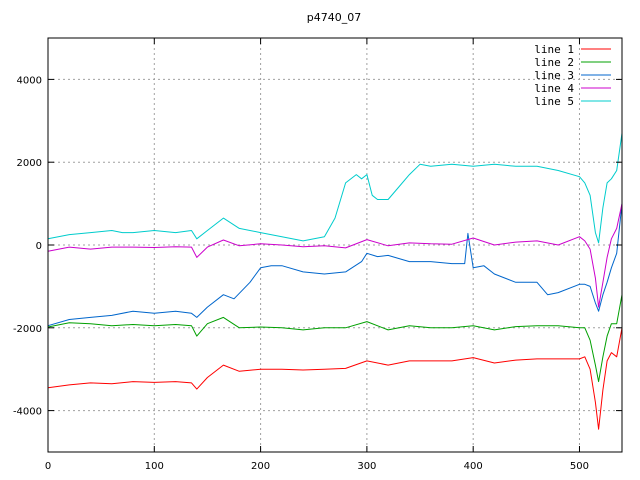 The height and width of the screenshot is (480, 640). Describe the element at coordinates (27, 329) in the screenshot. I see `y-tick-label: -2000` at that location.